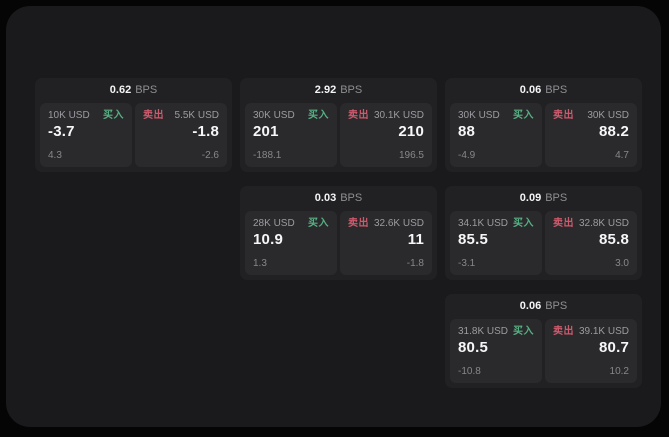  Describe the element at coordinates (467, 155) in the screenshot. I see `buy-delta: -4.9` at that location.